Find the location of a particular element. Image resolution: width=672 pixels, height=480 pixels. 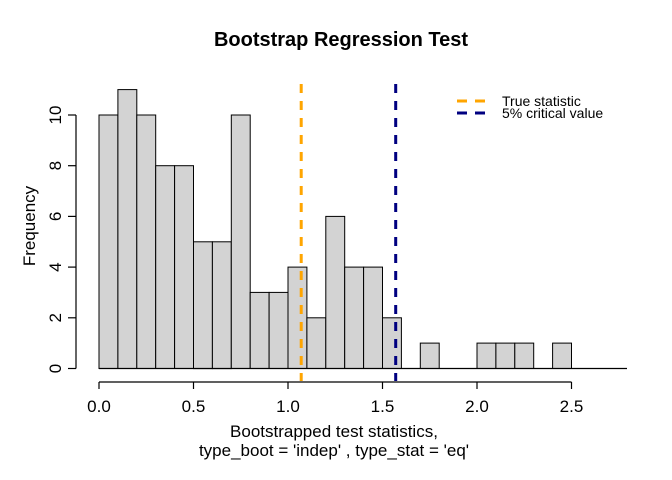

x-tick-label: 0.0 is located at coordinates (99, 406).